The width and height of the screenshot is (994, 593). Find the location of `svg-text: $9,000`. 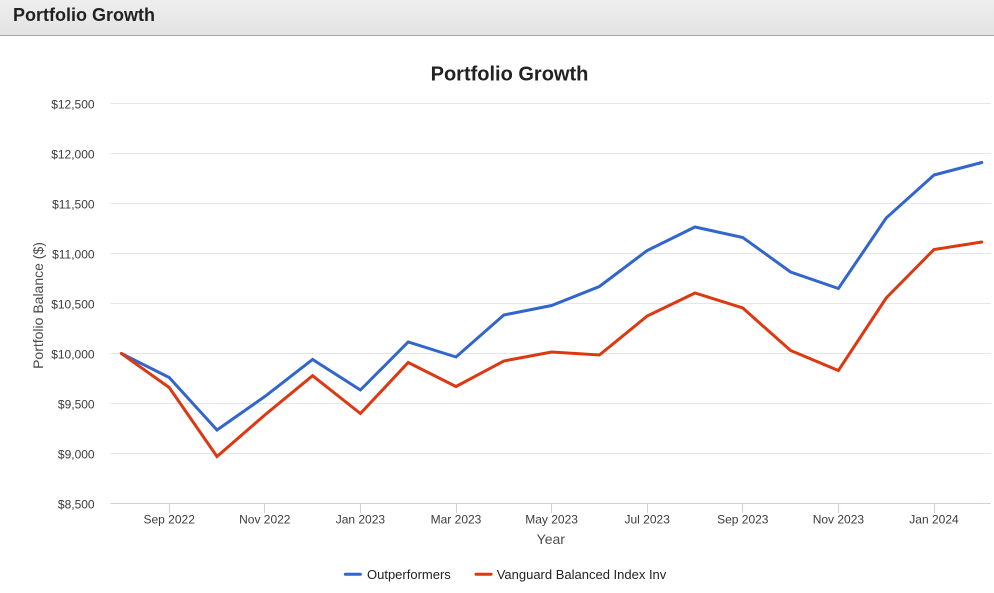

svg-text: $9,000 is located at coordinates (76, 454).